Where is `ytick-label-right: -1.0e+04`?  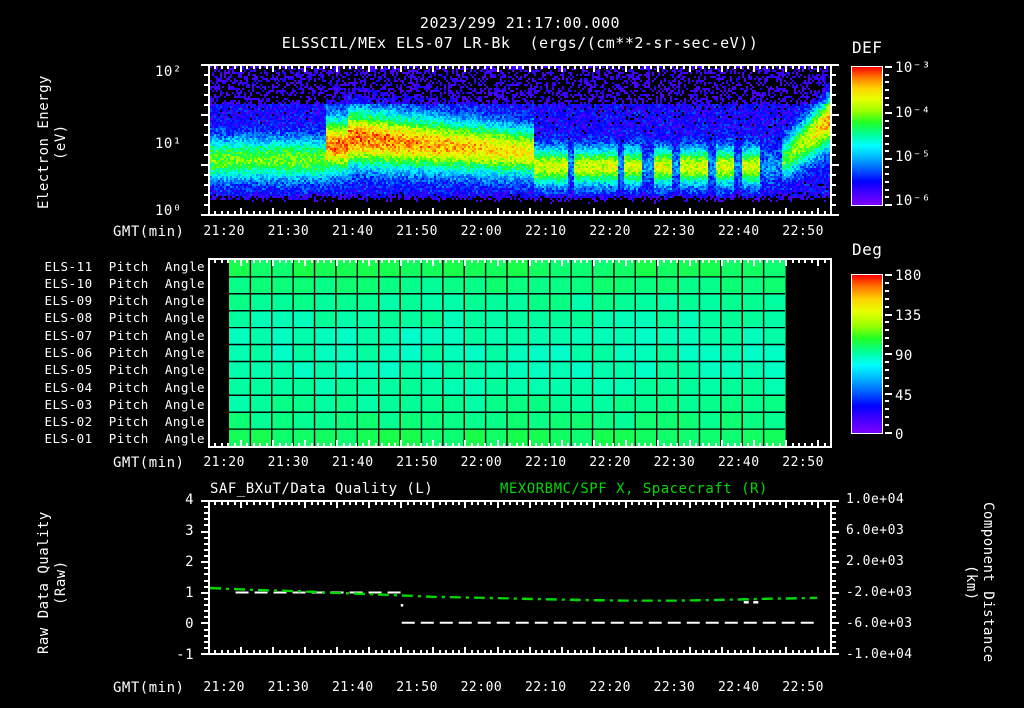 ytick-label-right: -1.0e+04 is located at coordinates (879, 654).